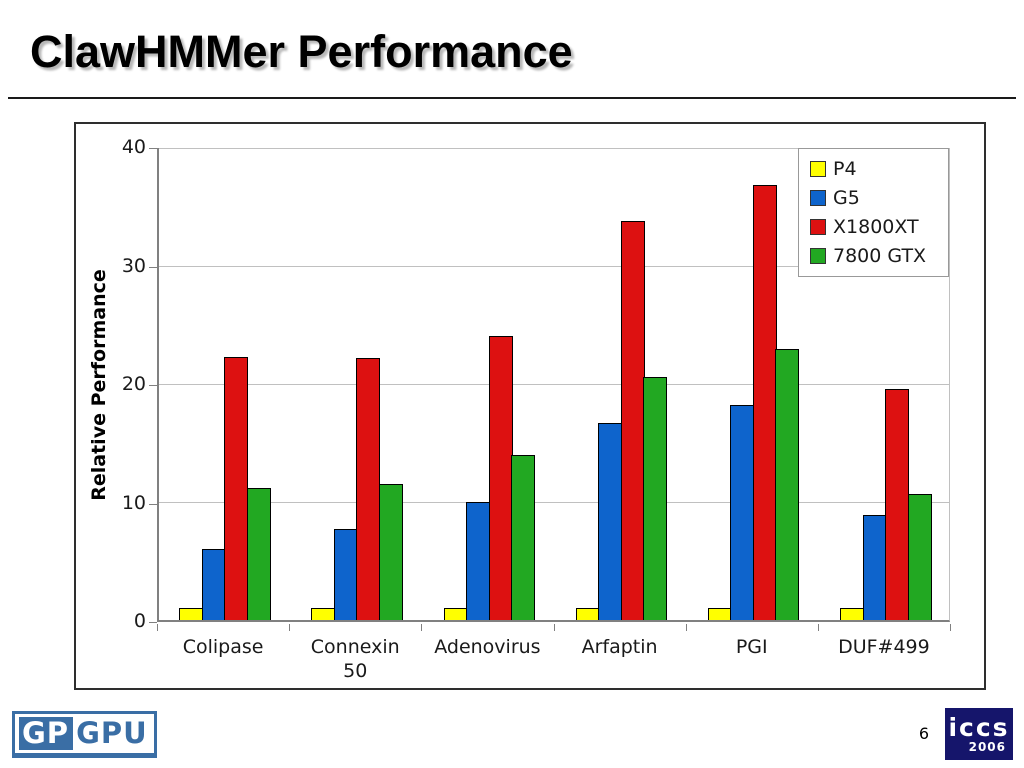 The width and height of the screenshot is (1024, 768). I want to click on gpgpu-logo-gp: GP, so click(46, 733).